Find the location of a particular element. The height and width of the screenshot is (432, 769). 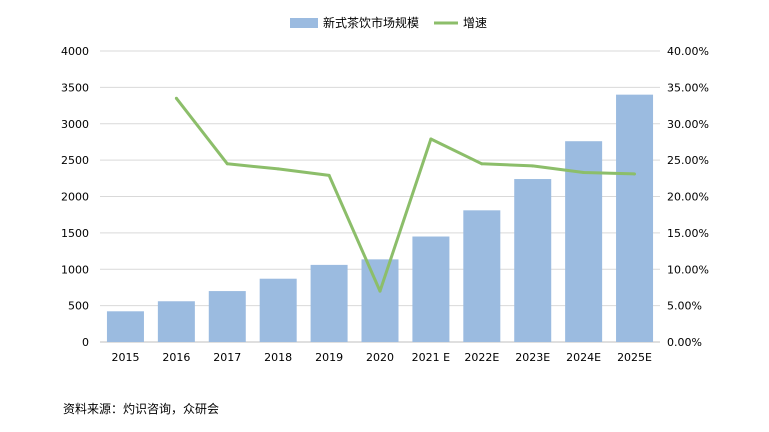

x-tick-label: 2025E is located at coordinates (634, 357).